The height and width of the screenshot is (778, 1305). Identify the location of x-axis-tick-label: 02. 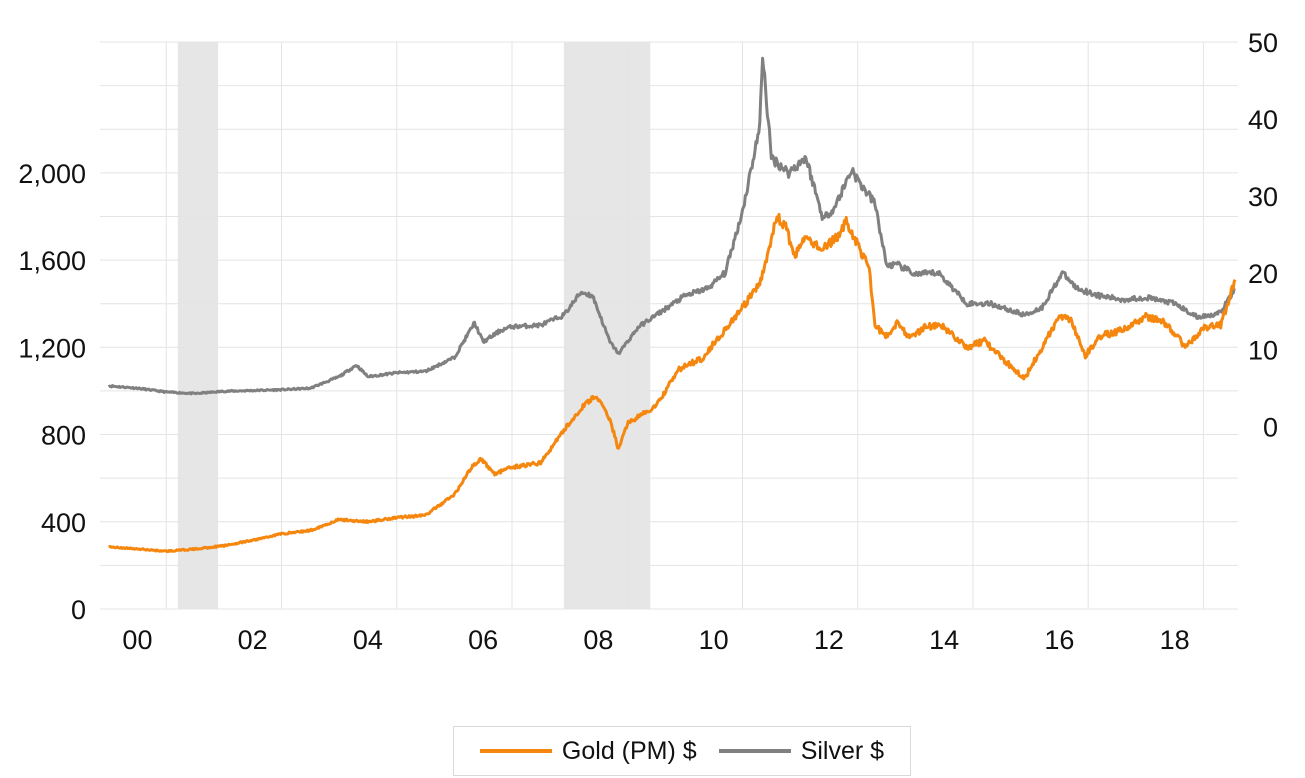
(253, 640).